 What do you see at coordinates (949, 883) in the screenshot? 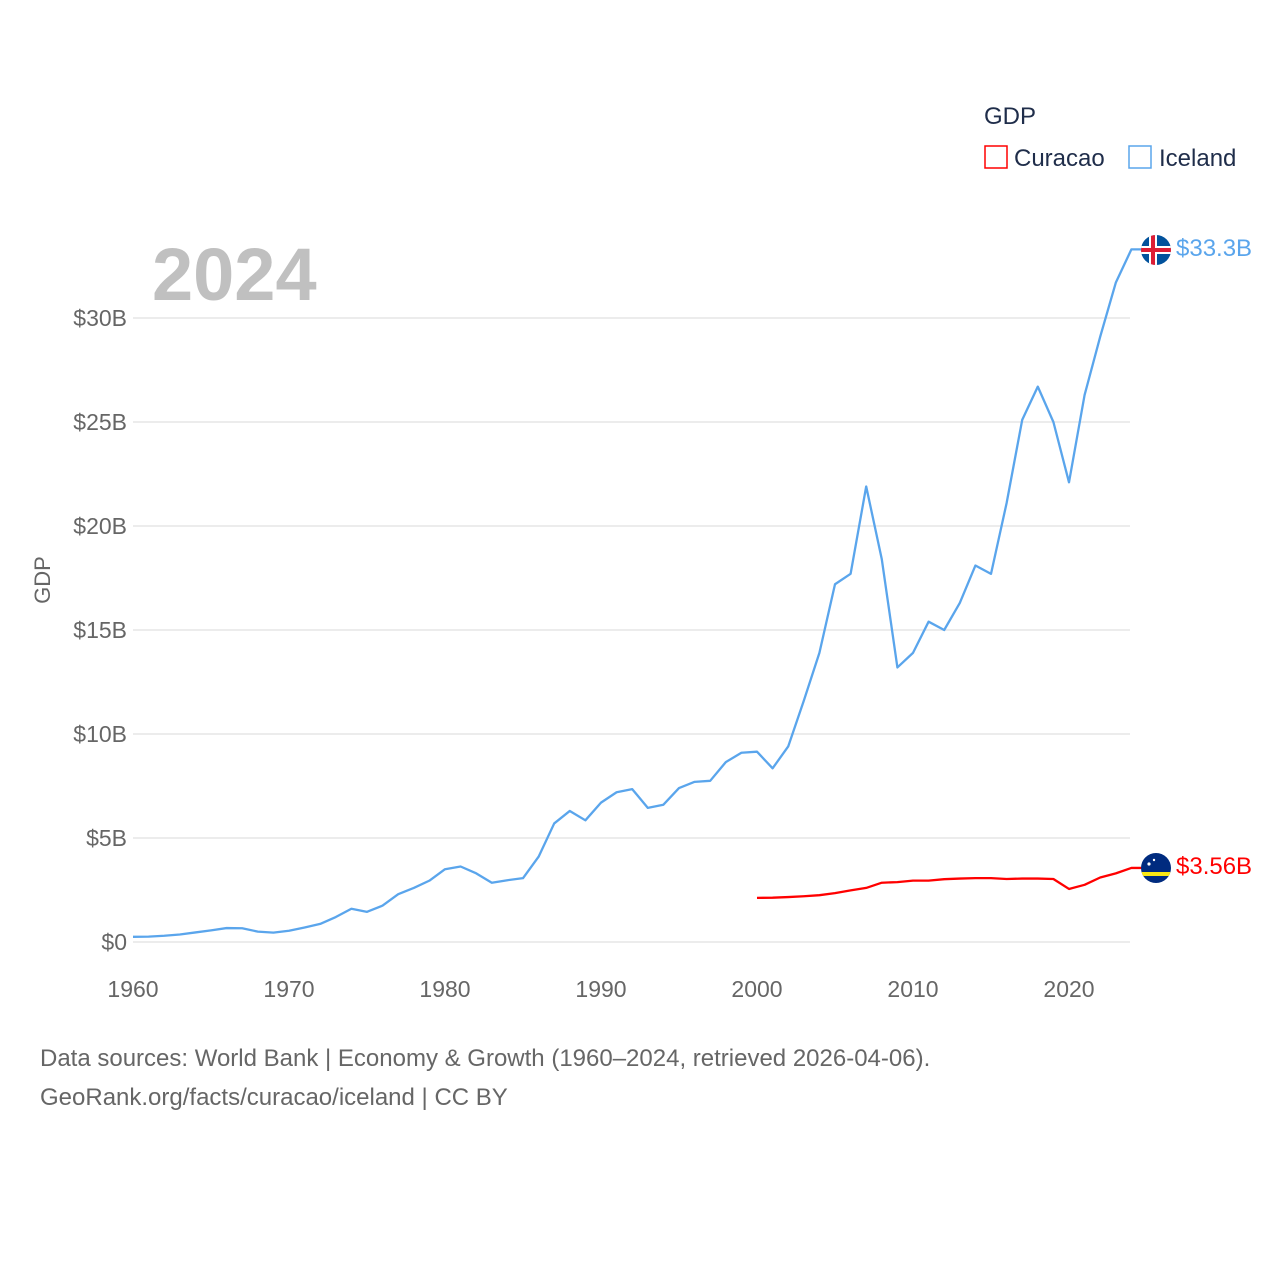
I see `series-line-curacao` at bounding box center [949, 883].